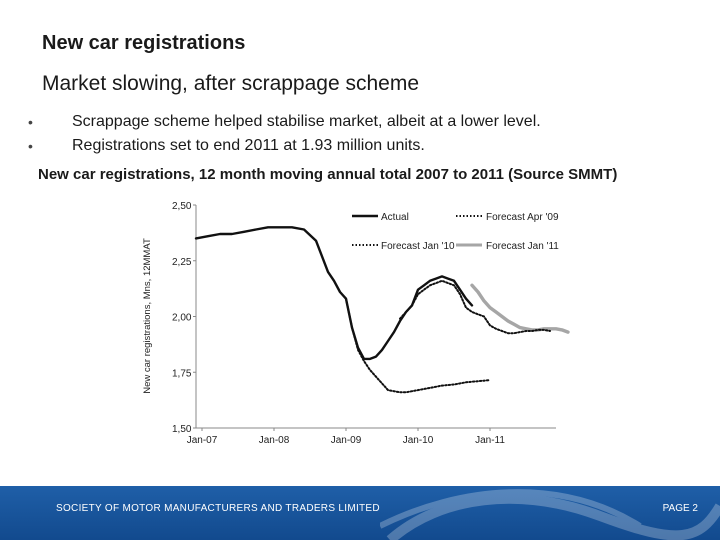  What do you see at coordinates (418, 246) in the screenshot?
I see `legend-label-forecast-jan-10: Forecast Jan '10` at bounding box center [418, 246].